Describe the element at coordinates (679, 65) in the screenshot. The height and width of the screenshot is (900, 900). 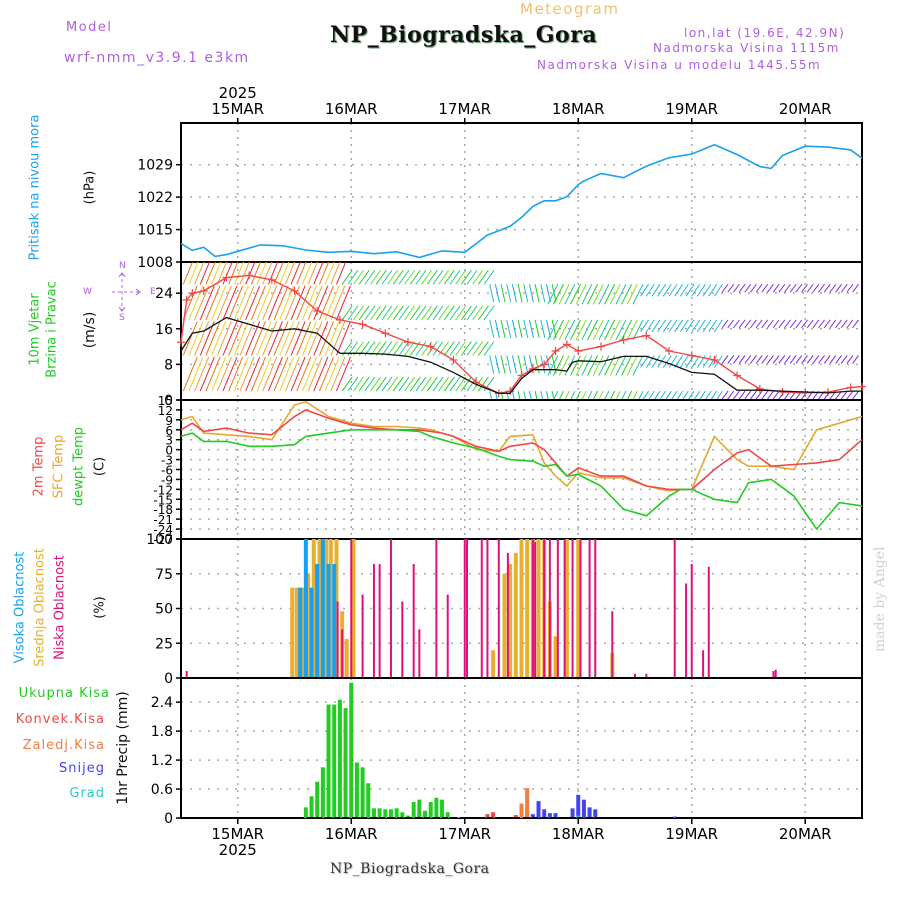
I see `model-elevation-label: Nadmorska Visina u modelu 1445.55m` at that location.